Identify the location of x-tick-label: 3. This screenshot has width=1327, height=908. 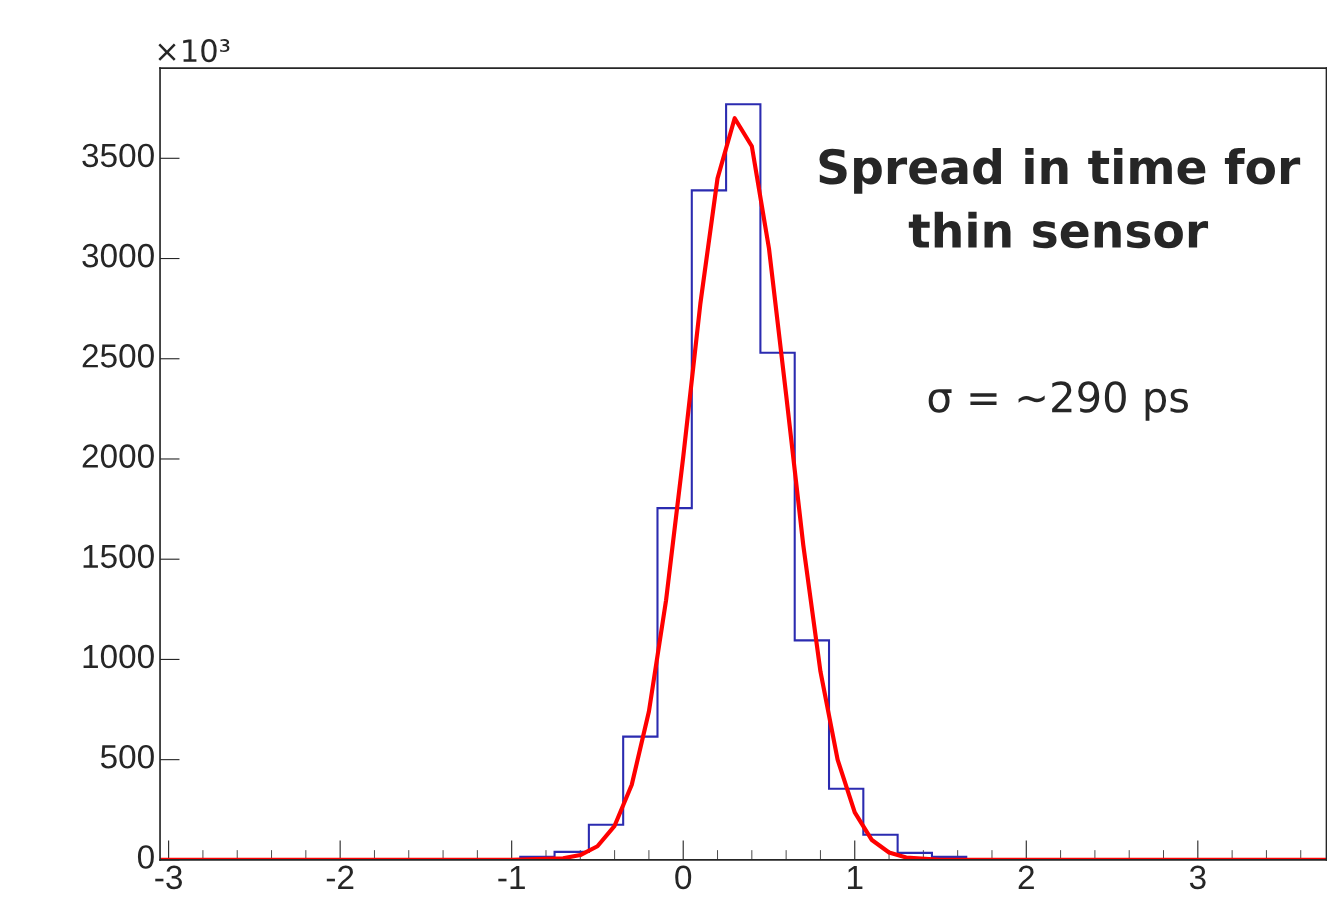
(1197, 877).